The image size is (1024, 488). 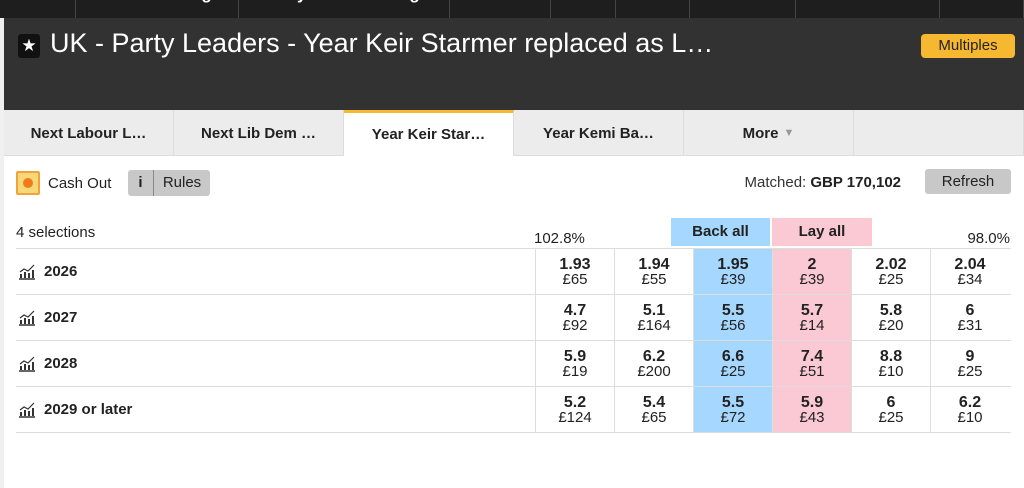 What do you see at coordinates (982, 9) in the screenshot?
I see `nav-item: American F` at bounding box center [982, 9].